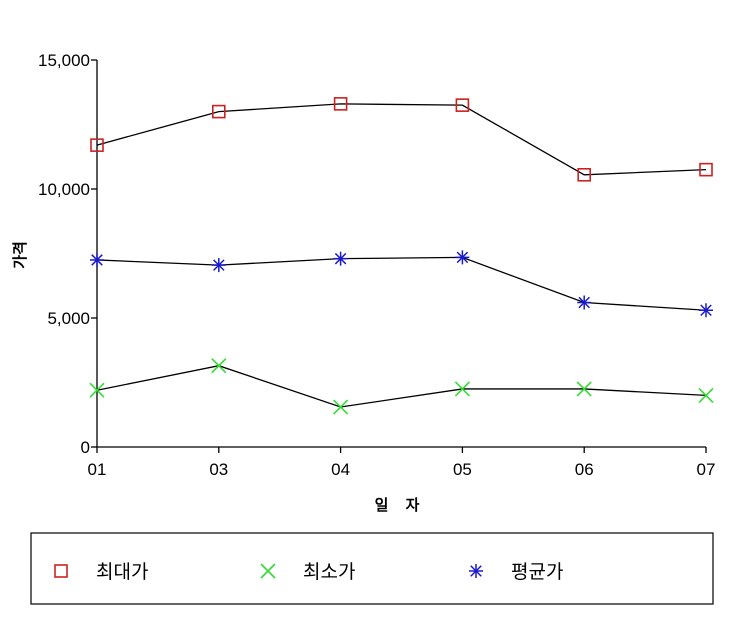 The image size is (730, 630). I want to click on legend: 최대가 최소가 평균가, so click(372, 568).